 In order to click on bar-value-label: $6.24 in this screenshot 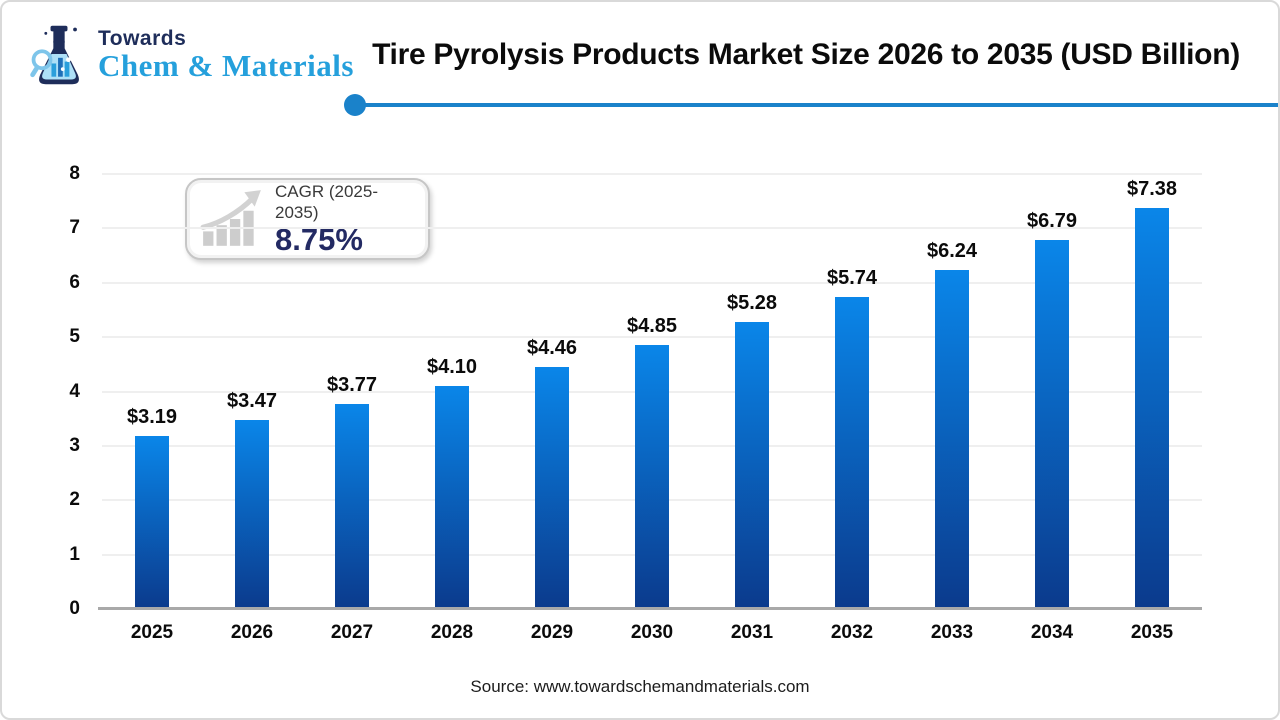, I will do `click(952, 250)`.